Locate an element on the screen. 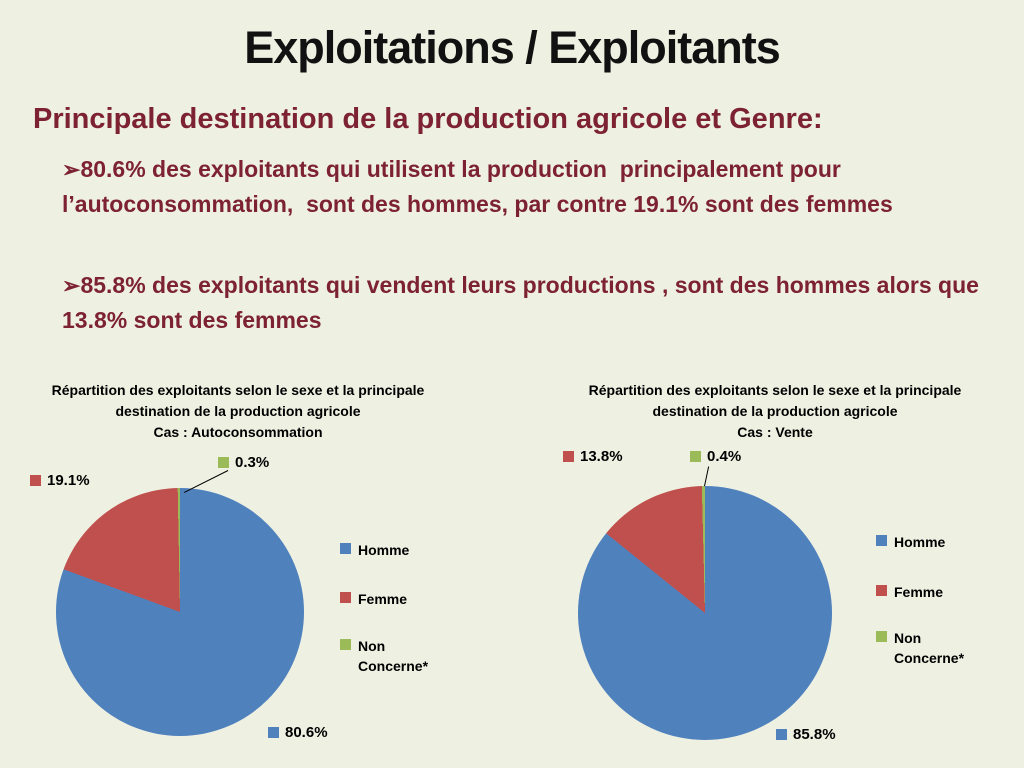 The width and height of the screenshot is (1024, 768). data-label-homme: 85.8% is located at coordinates (806, 734).